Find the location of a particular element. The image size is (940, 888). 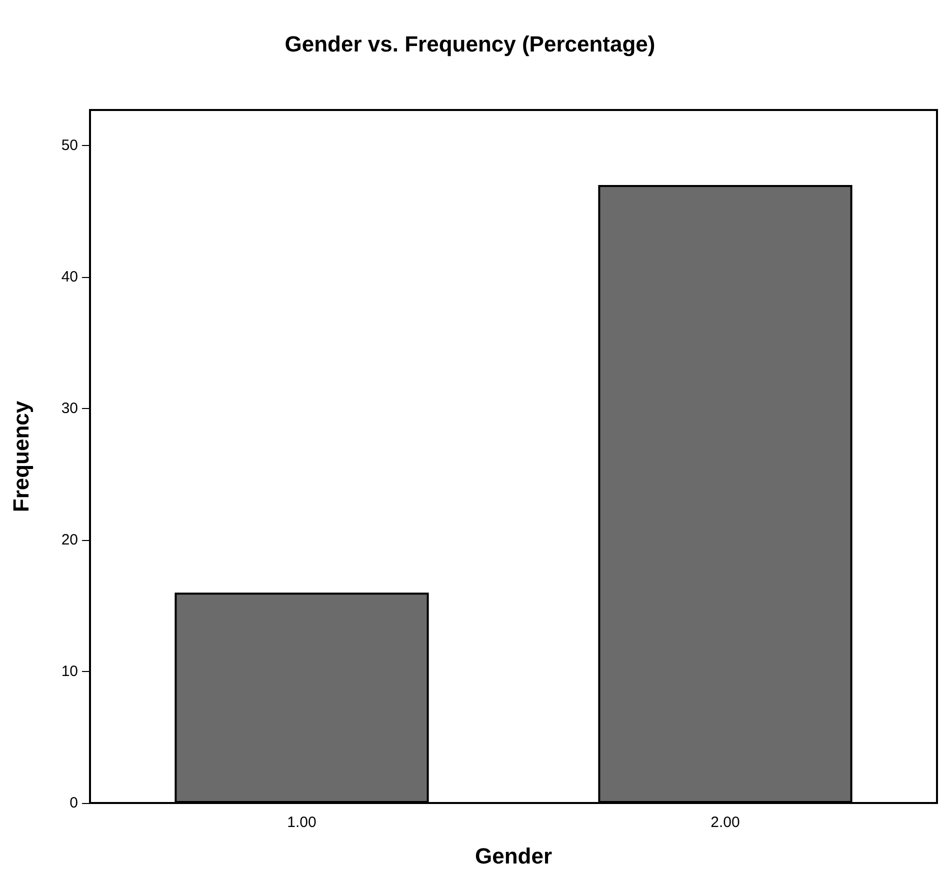

x-tick-label: 1.00 is located at coordinates (301, 822).